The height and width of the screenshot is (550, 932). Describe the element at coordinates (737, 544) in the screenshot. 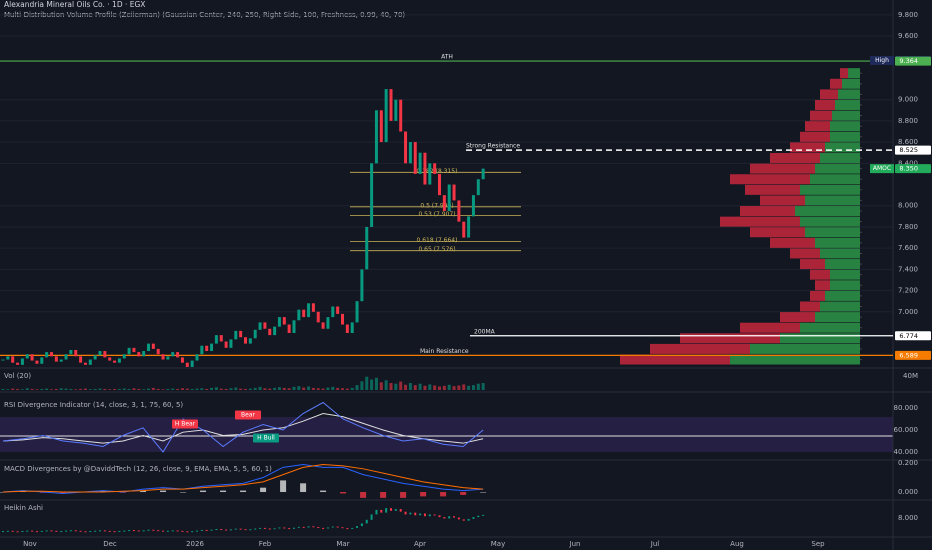

I see `x-tick-label: Aug` at that location.